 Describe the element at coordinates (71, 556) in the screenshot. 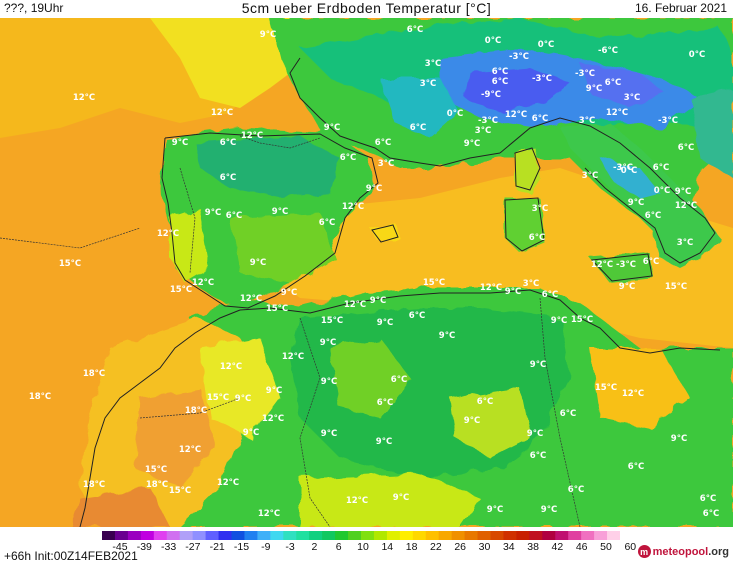

I see `model-init-time: +66h Init:00Z14FEB2021` at that location.